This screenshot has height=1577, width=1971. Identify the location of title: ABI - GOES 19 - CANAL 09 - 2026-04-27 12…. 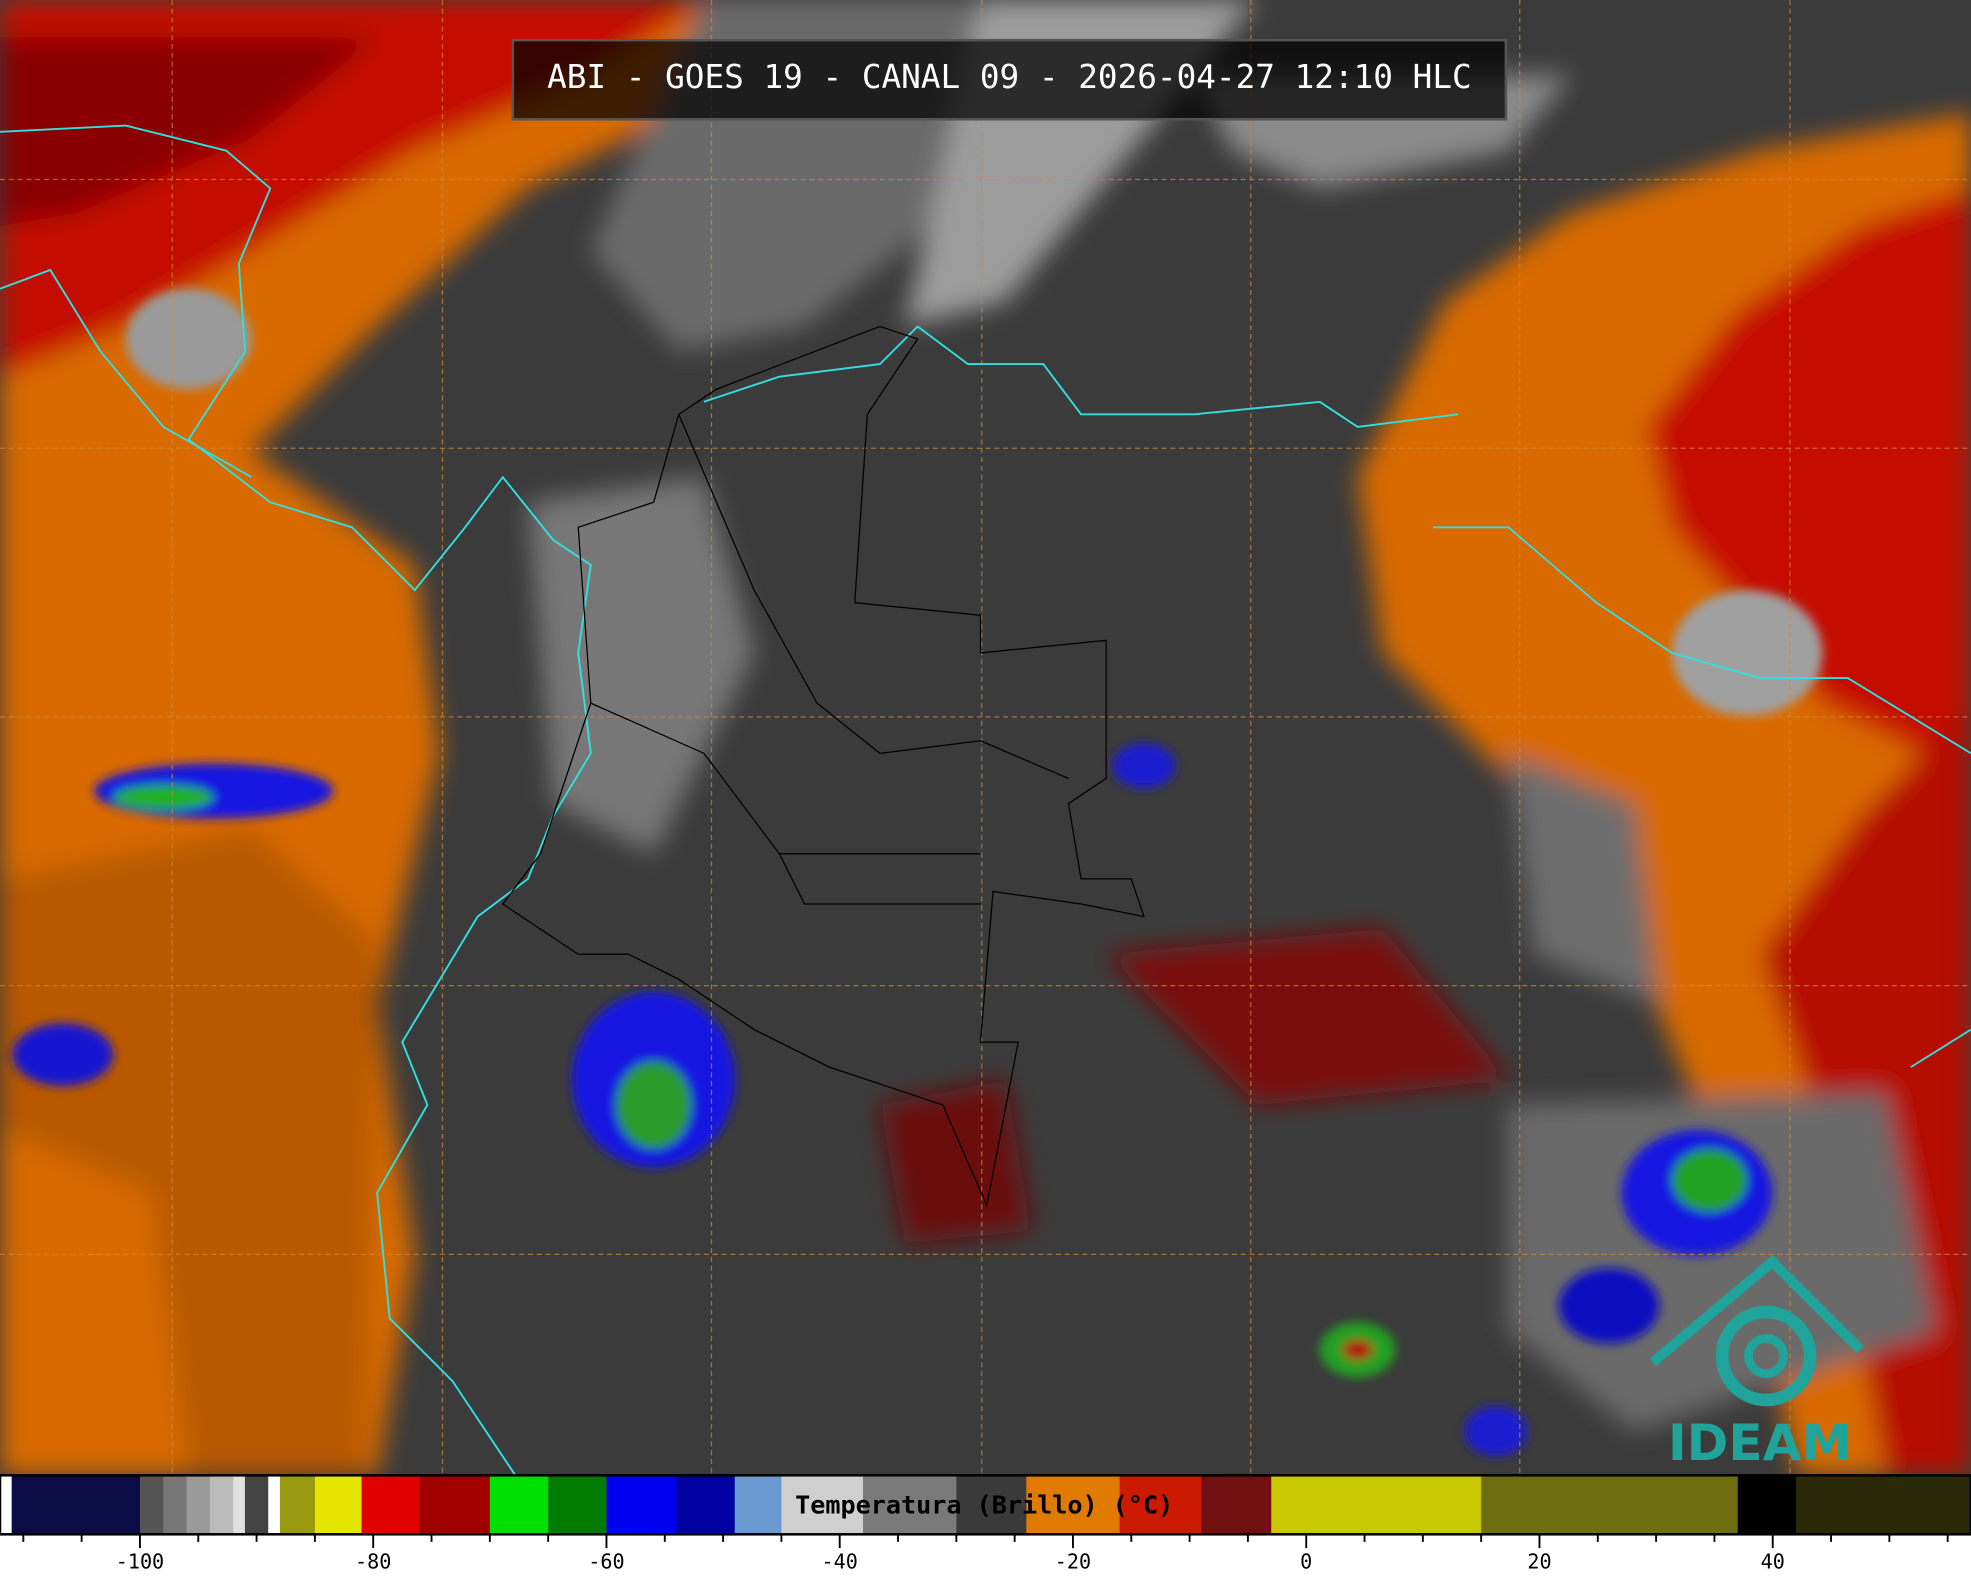
(1009, 77).